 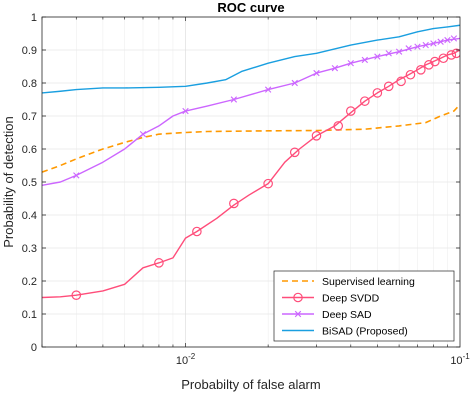 I want to click on y-tick-label: 0.7, so click(x=29, y=117).